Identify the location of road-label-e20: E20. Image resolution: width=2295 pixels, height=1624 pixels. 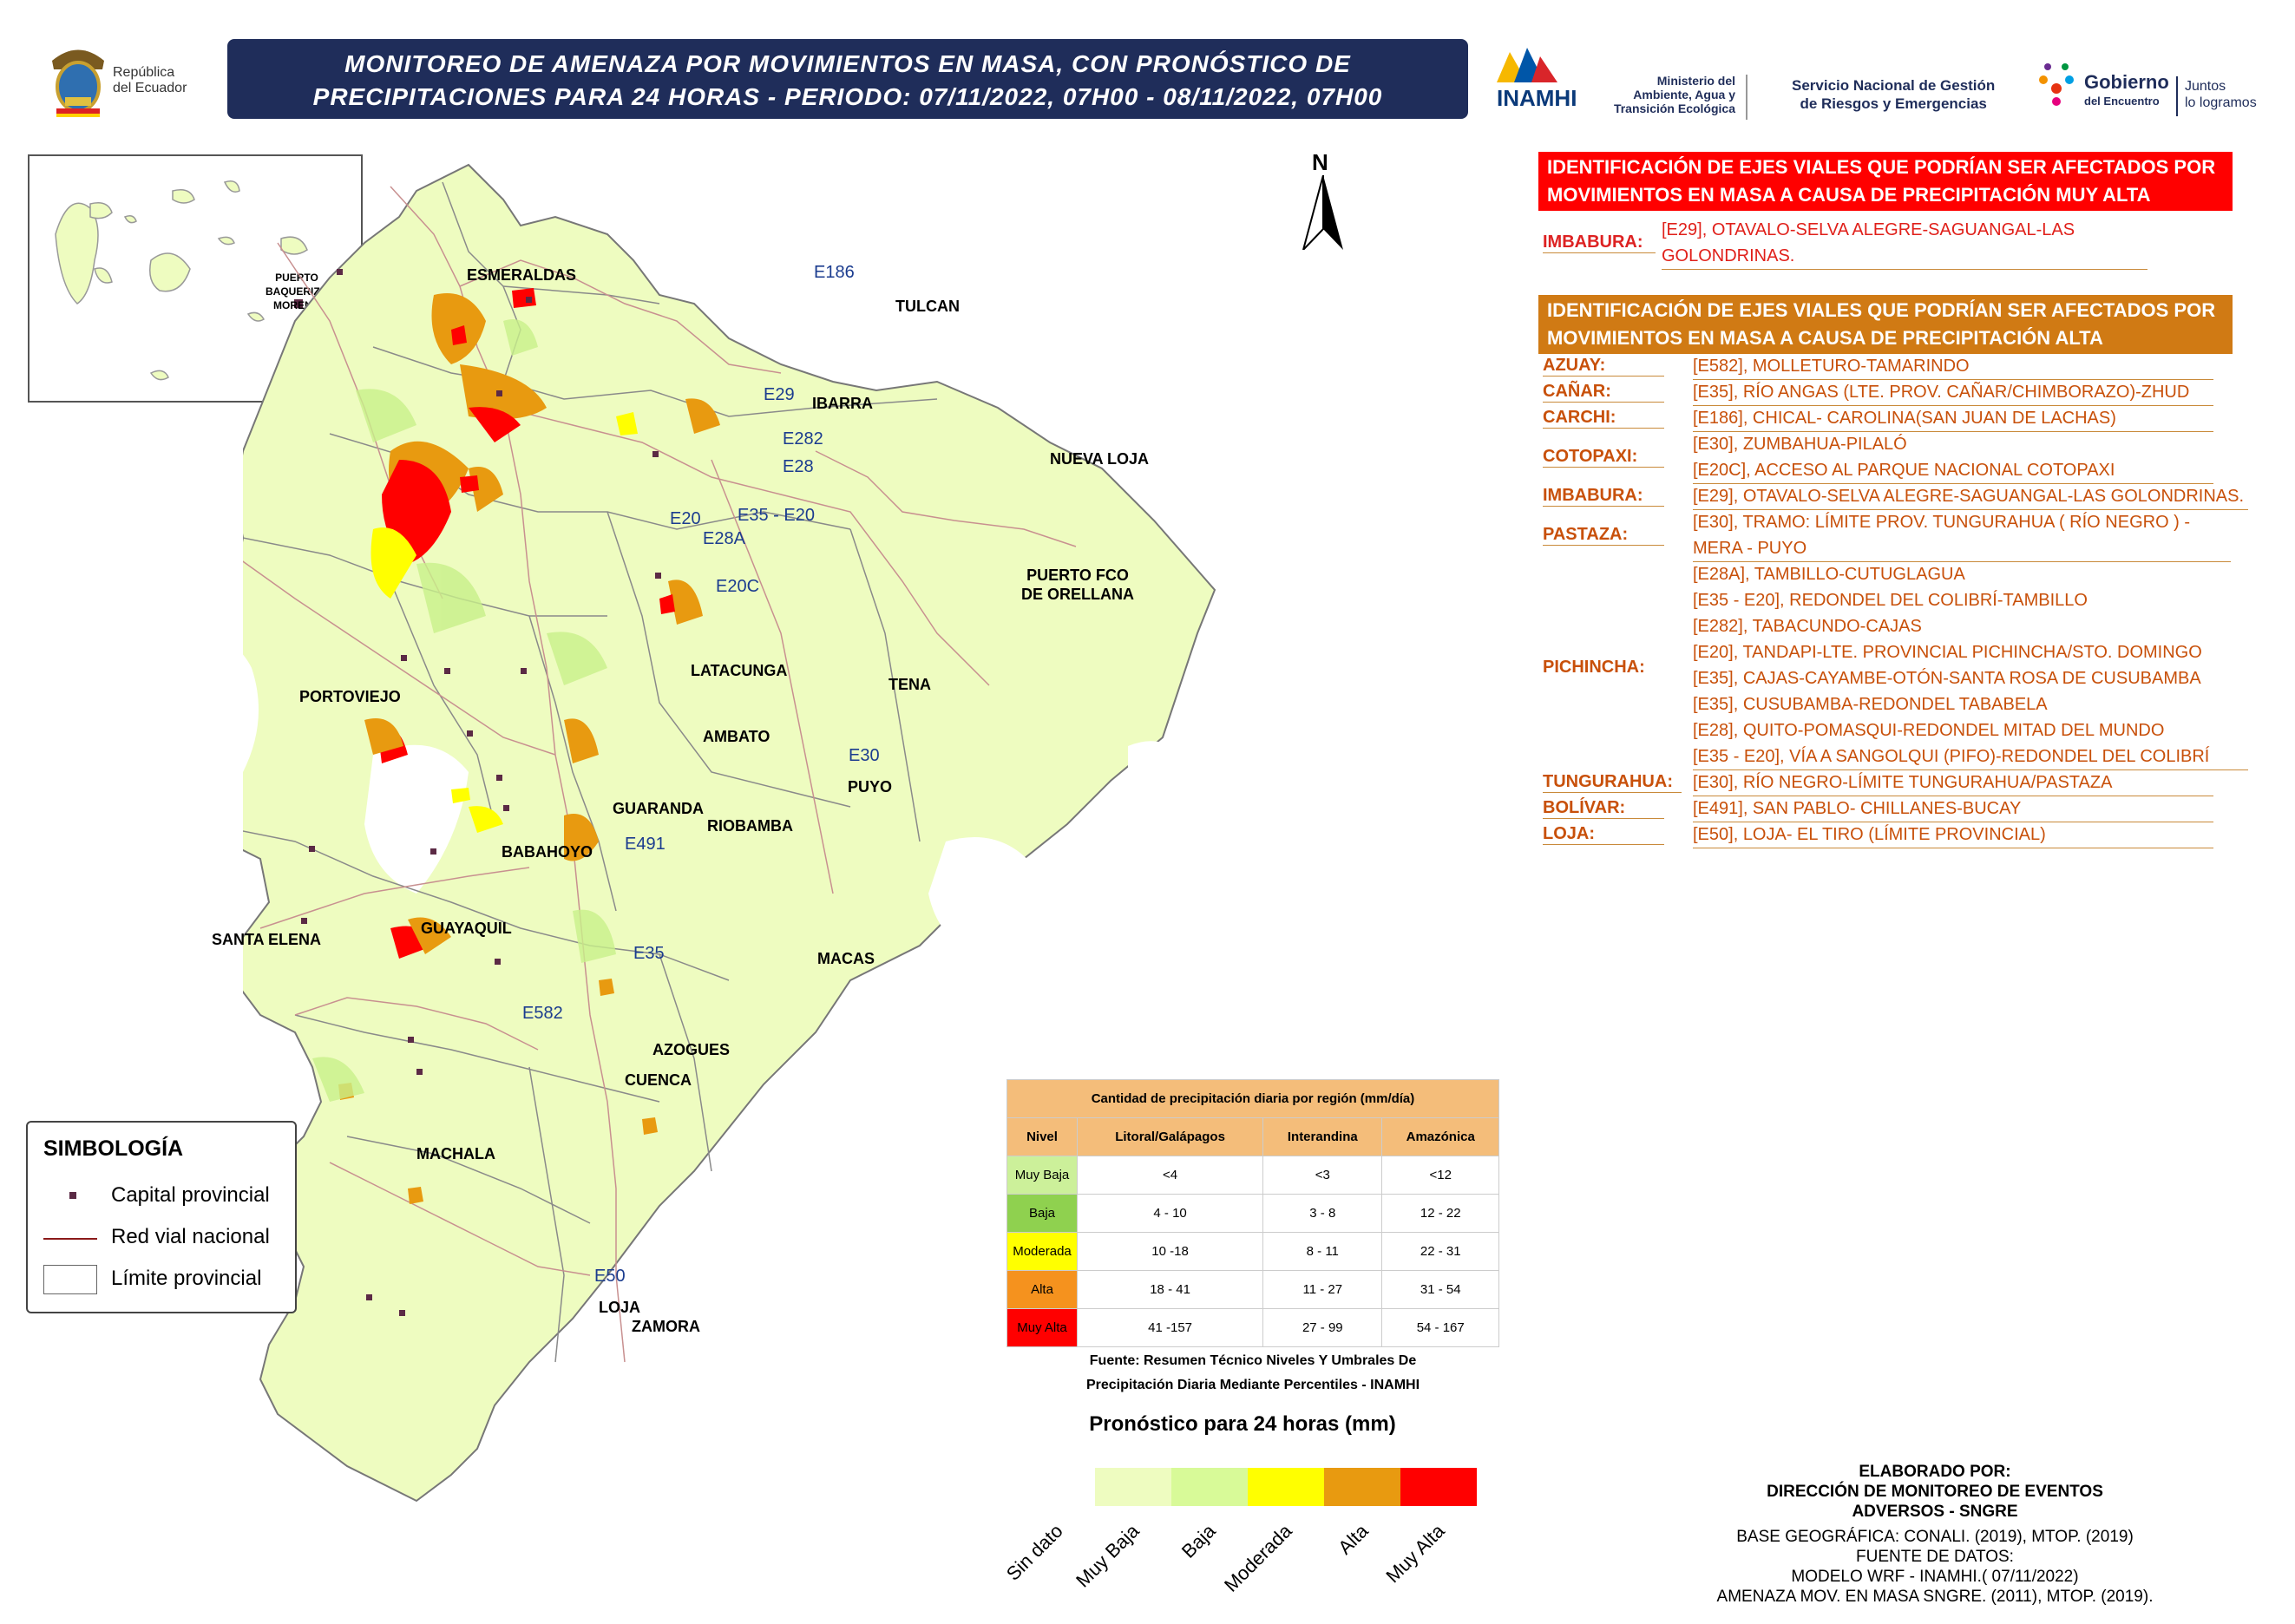
(685, 518).